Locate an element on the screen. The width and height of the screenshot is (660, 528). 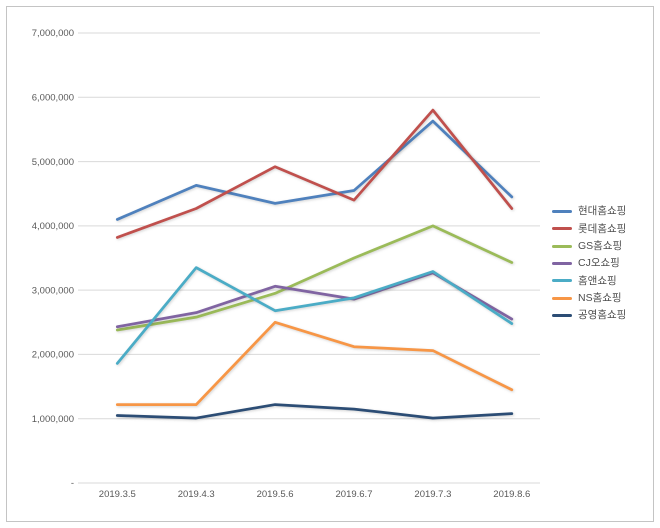
y-tick-label: 6,000,000 is located at coordinates (53, 97).